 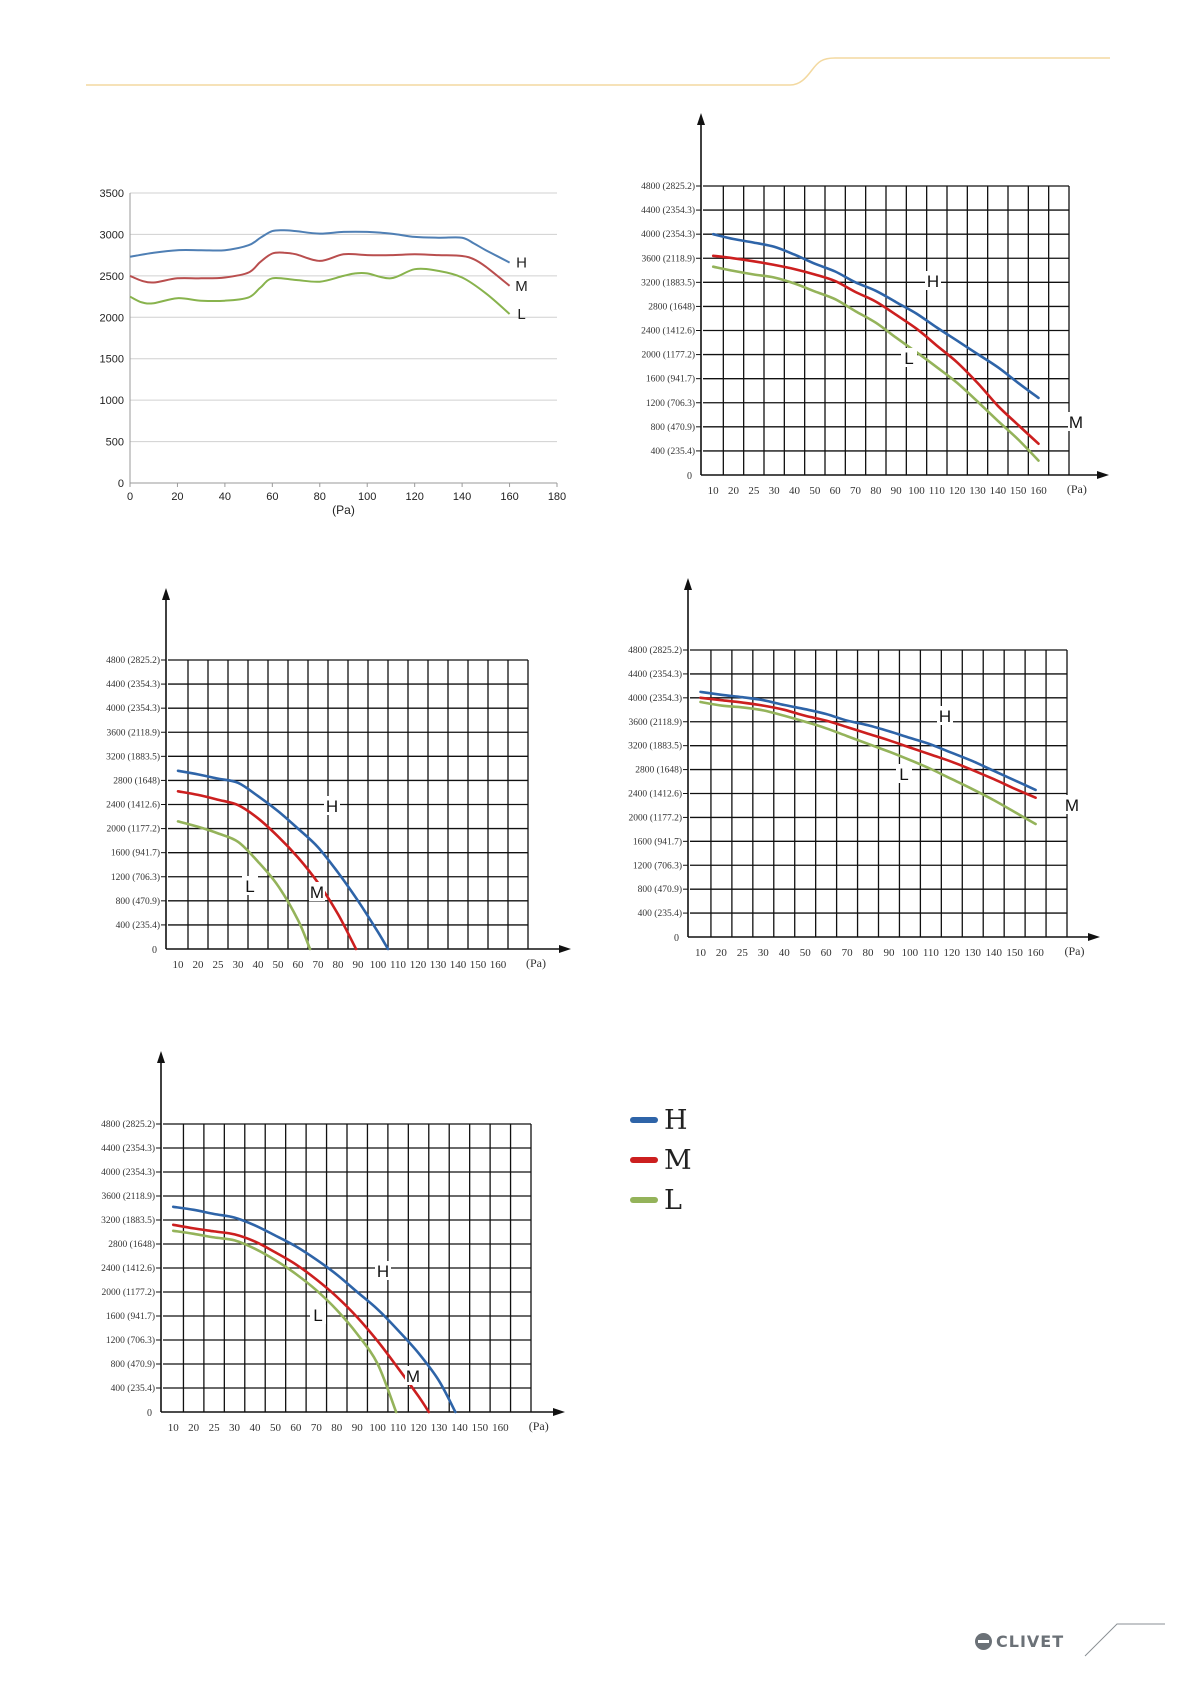 I want to click on legend-item-m: M, so click(x=661, y=1160).